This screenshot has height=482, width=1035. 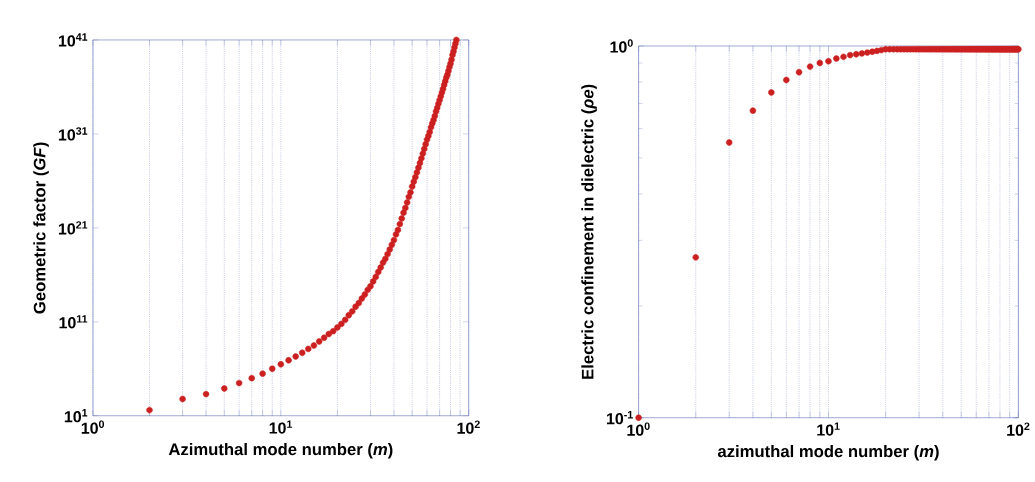 I want to click on y-tick-label: 10$^{31}$, so click(x=73, y=134).